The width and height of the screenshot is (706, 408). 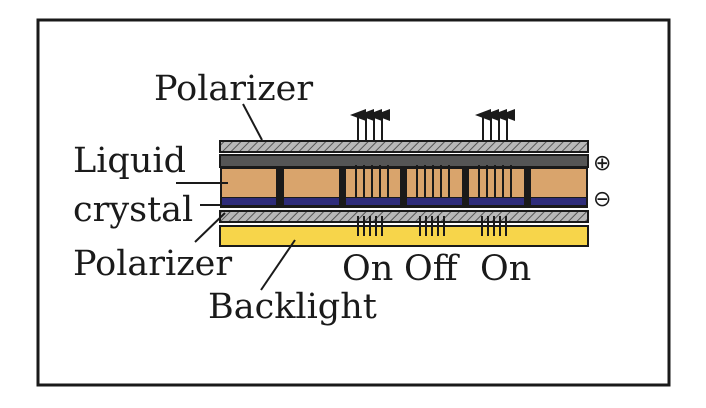 What do you see at coordinates (367, 269) in the screenshot?
I see `label-on-left: On` at bounding box center [367, 269].